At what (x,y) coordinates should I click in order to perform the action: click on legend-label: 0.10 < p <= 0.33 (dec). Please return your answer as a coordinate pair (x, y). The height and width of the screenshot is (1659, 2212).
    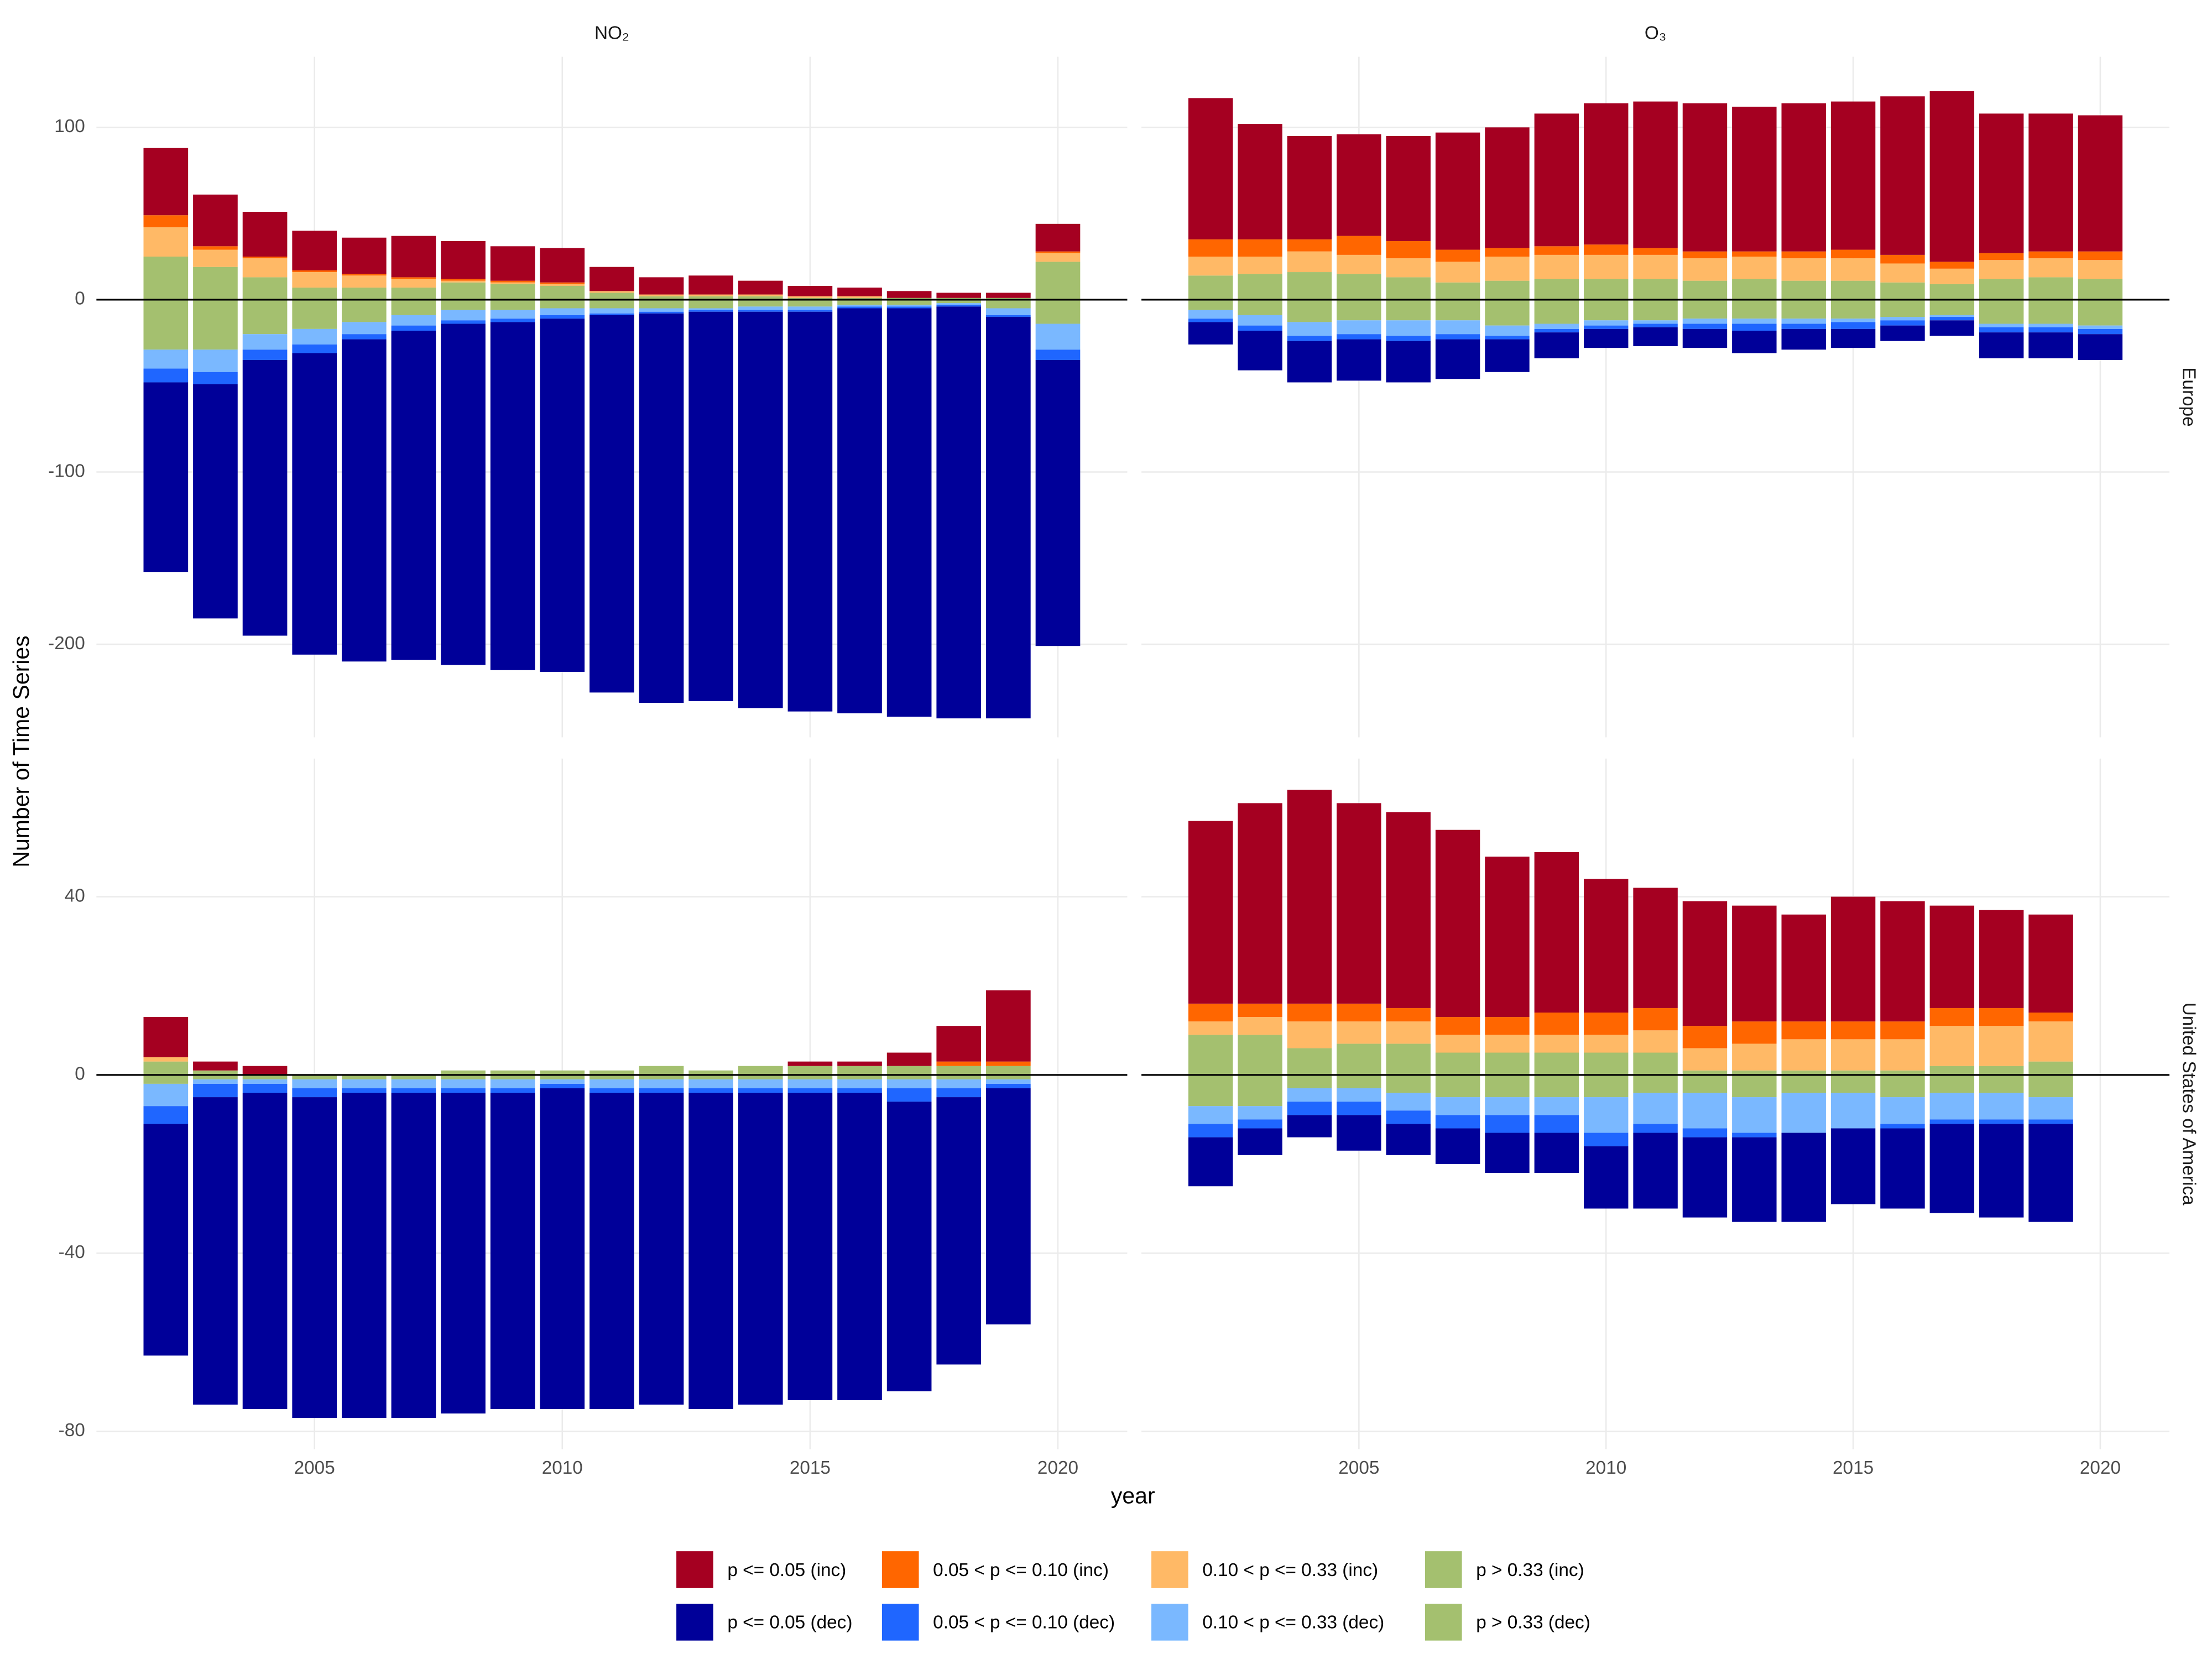
    Looking at the image, I should click on (1293, 1623).